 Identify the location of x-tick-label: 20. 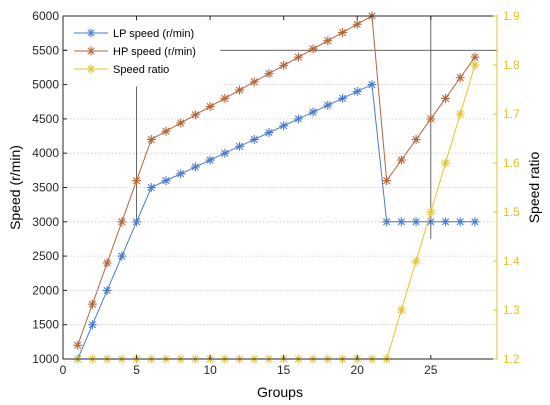
(358, 370).